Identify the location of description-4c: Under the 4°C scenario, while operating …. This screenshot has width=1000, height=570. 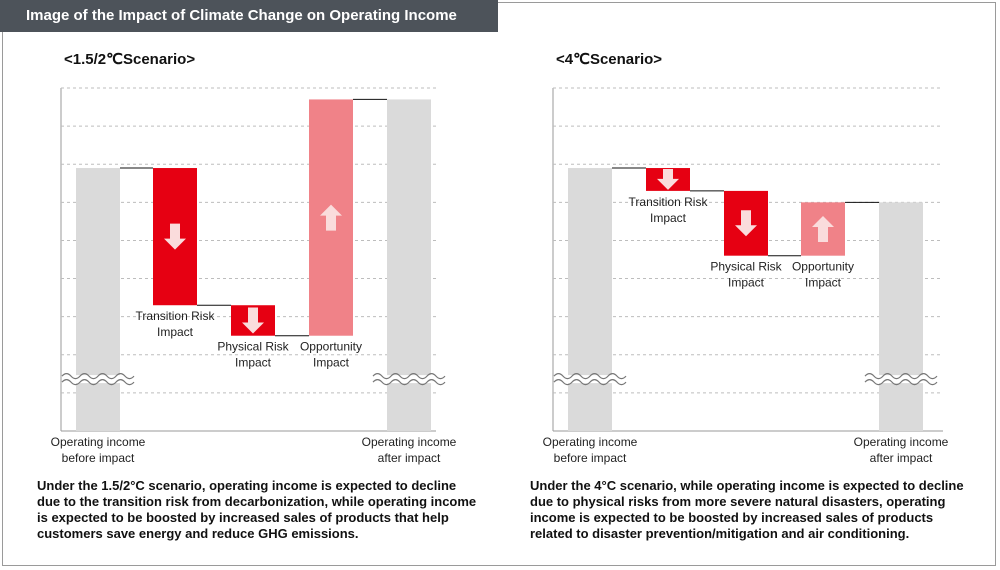
(747, 509).